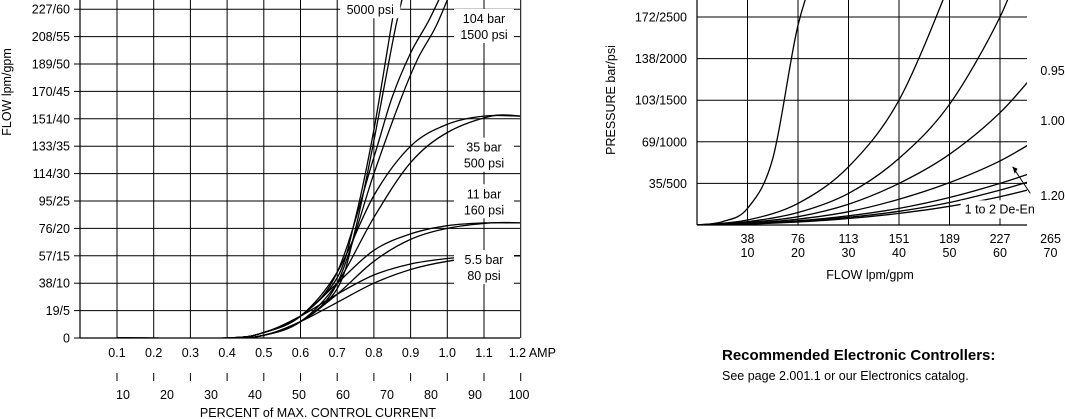 Image resolution: width=1065 pixels, height=419 pixels. What do you see at coordinates (51, 92) in the screenshot?
I see `flow-y-tick-label: 170/45` at bounding box center [51, 92].